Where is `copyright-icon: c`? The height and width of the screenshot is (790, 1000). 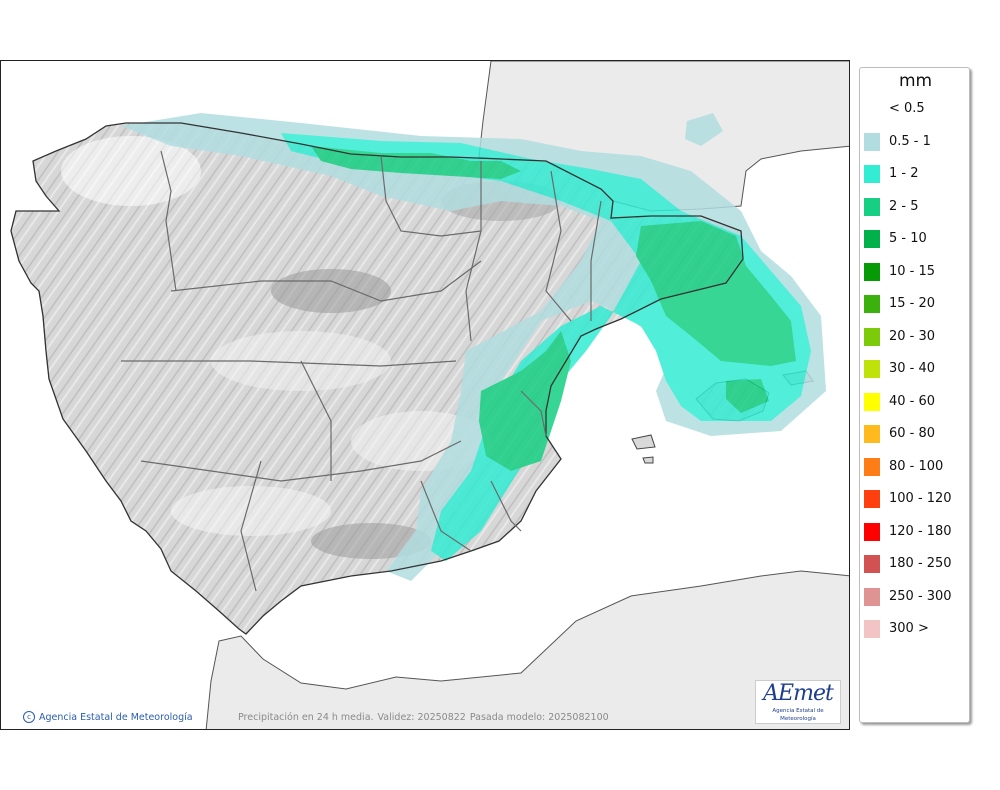
copyright-icon: c is located at coordinates (29, 717).